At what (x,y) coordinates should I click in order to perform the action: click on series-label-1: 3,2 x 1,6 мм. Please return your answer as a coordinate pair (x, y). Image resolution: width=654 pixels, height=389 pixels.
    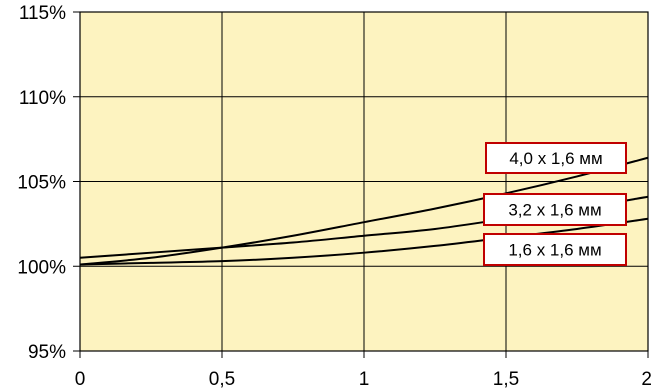
    Looking at the image, I should click on (554, 210).